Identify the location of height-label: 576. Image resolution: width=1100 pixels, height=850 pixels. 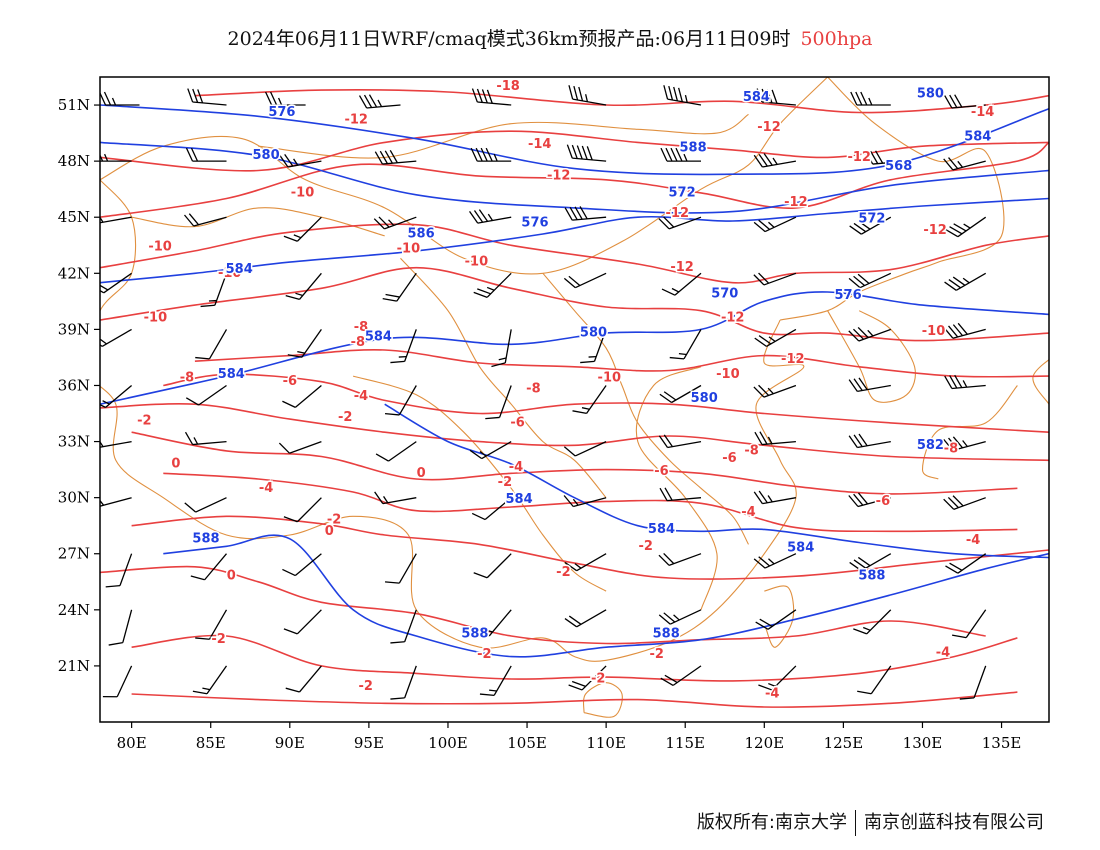
(281, 112).